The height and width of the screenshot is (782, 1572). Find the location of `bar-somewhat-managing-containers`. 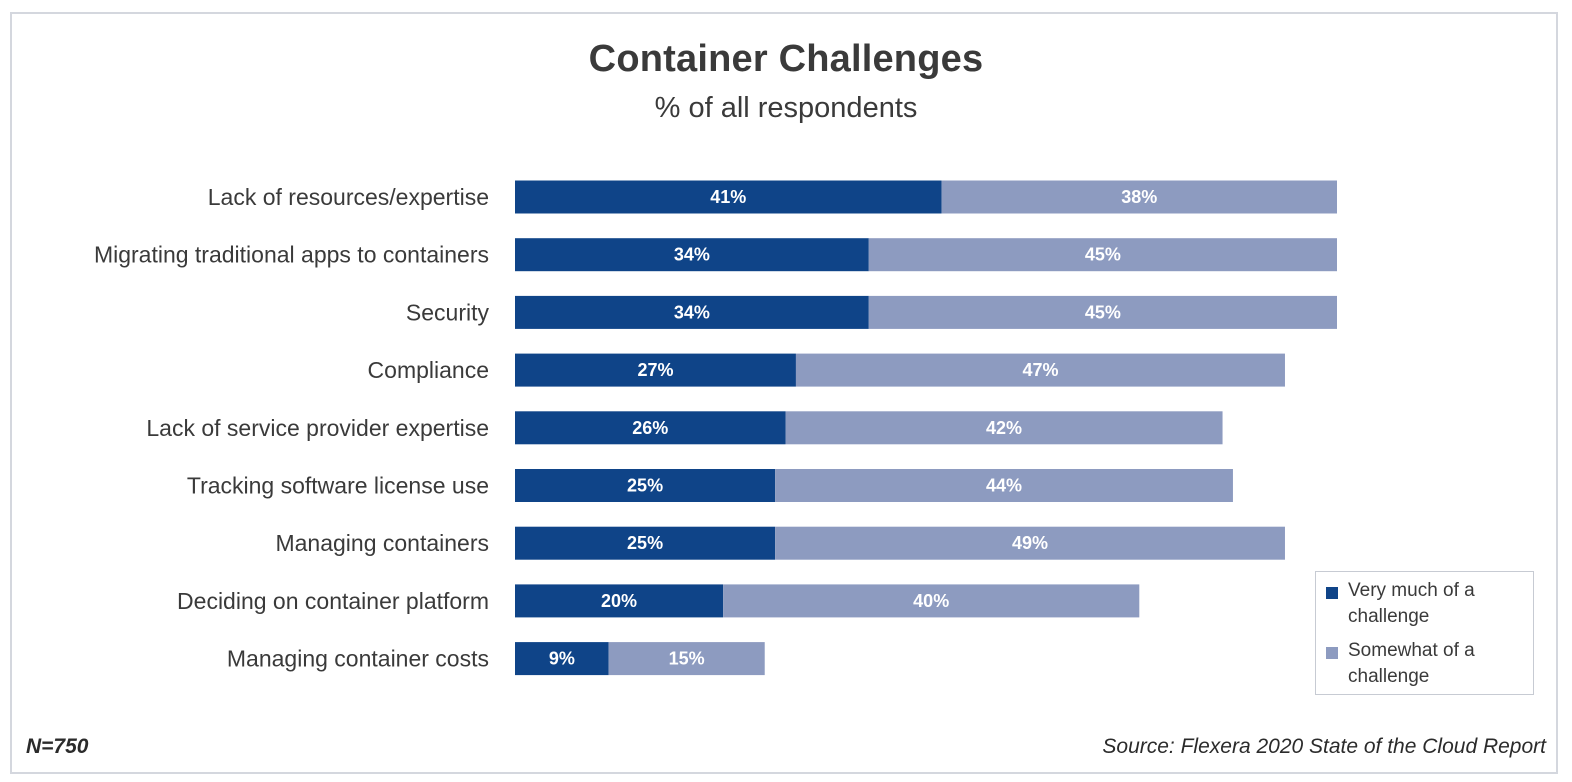

bar-somewhat-managing-containers is located at coordinates (1030, 543).